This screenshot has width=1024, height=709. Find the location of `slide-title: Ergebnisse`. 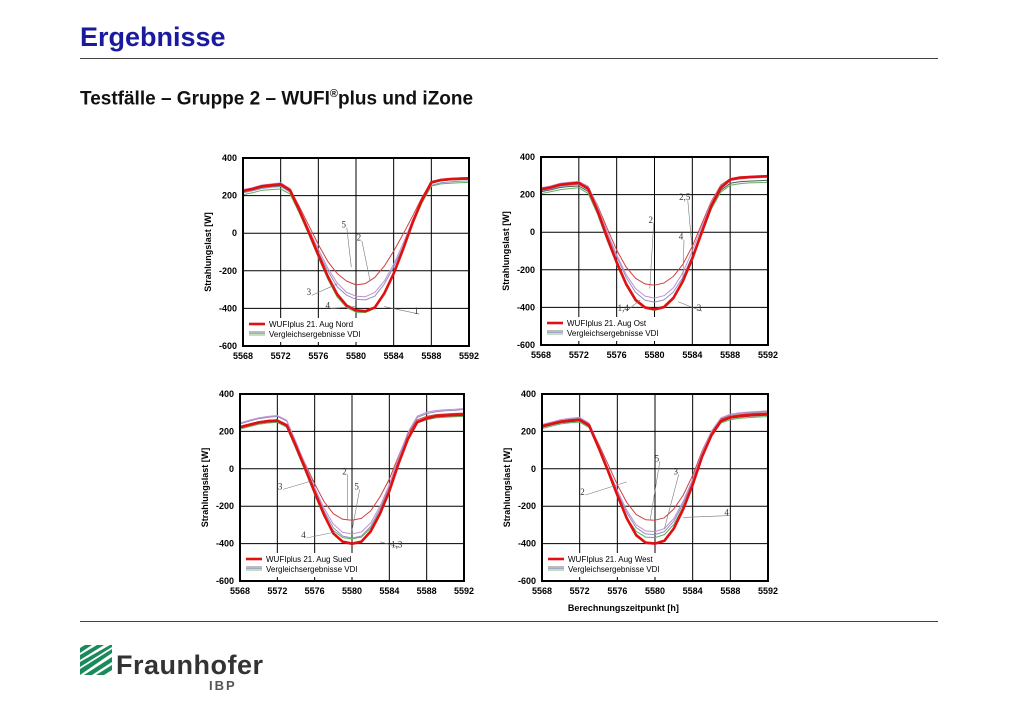

slide-title: Ergebnisse is located at coordinates (153, 37).